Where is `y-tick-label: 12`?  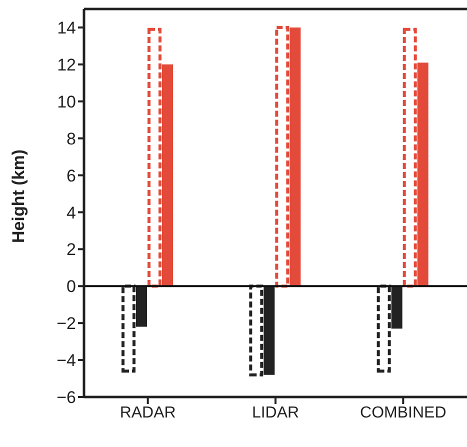 y-tick-label: 12 is located at coordinates (66, 64).